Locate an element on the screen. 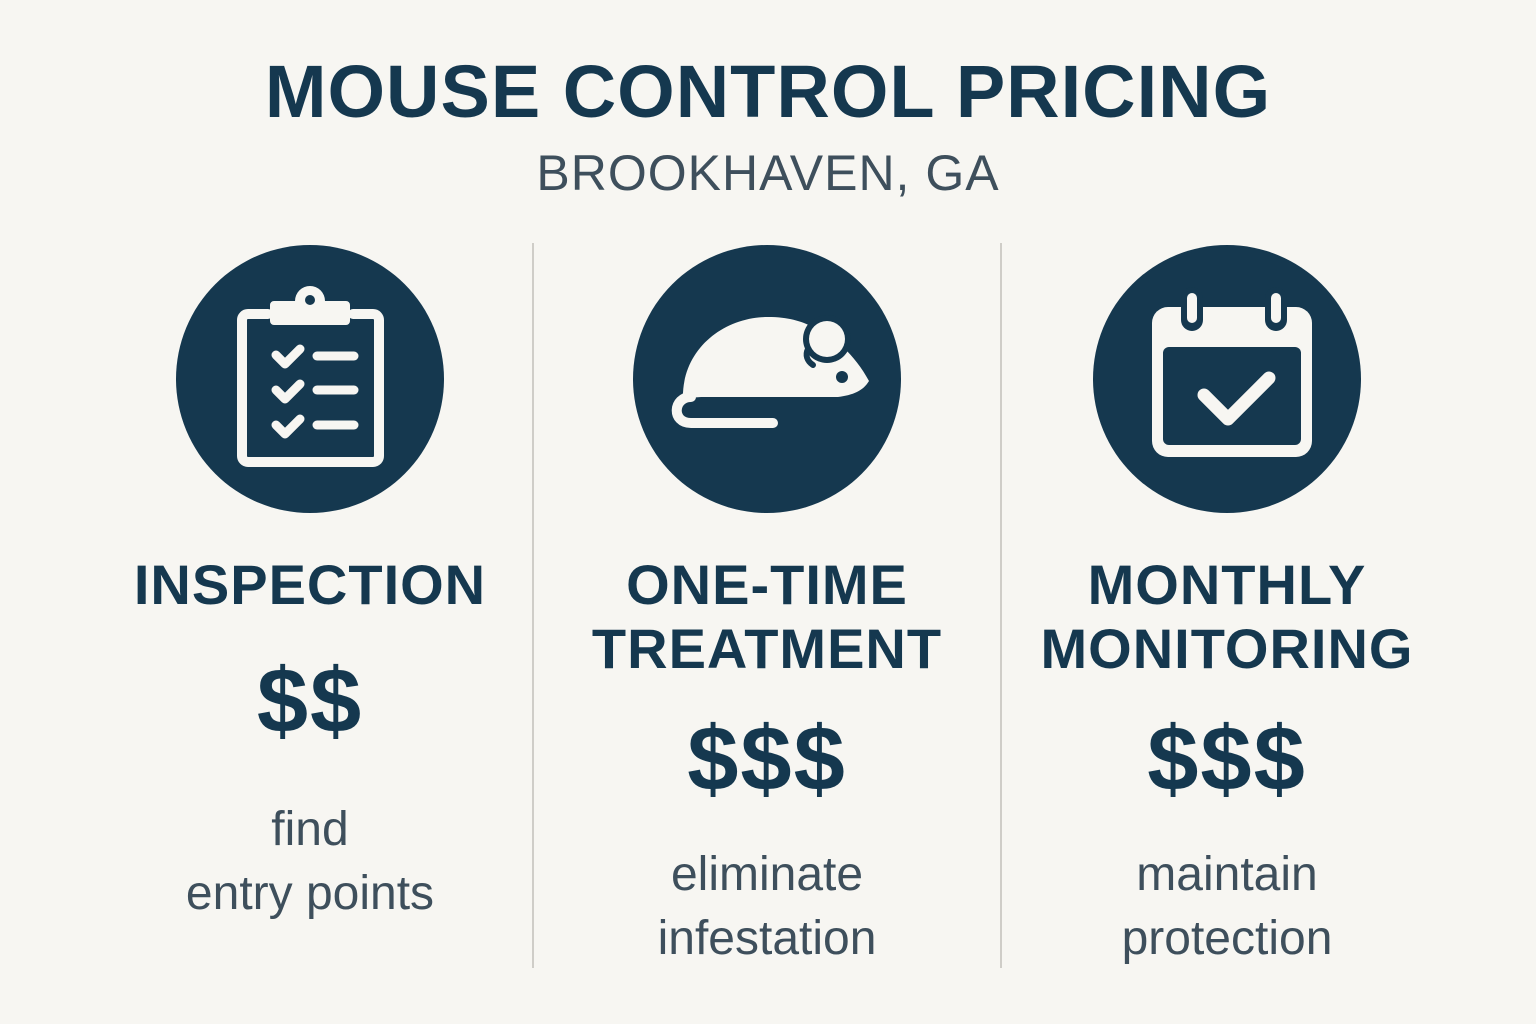  service-title: ONE-TIME TREATMENT is located at coordinates (767, 616).